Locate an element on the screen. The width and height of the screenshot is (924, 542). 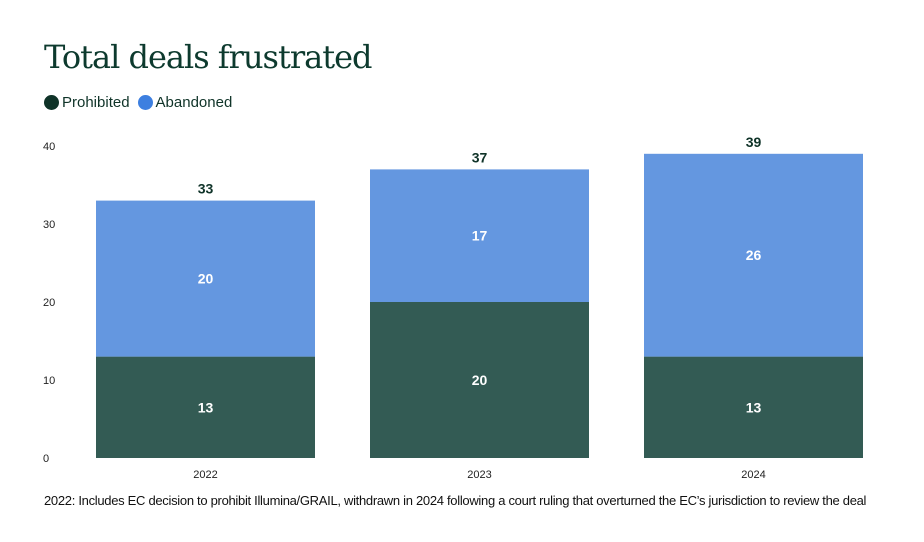
total-label-2023: 37 is located at coordinates (480, 157).